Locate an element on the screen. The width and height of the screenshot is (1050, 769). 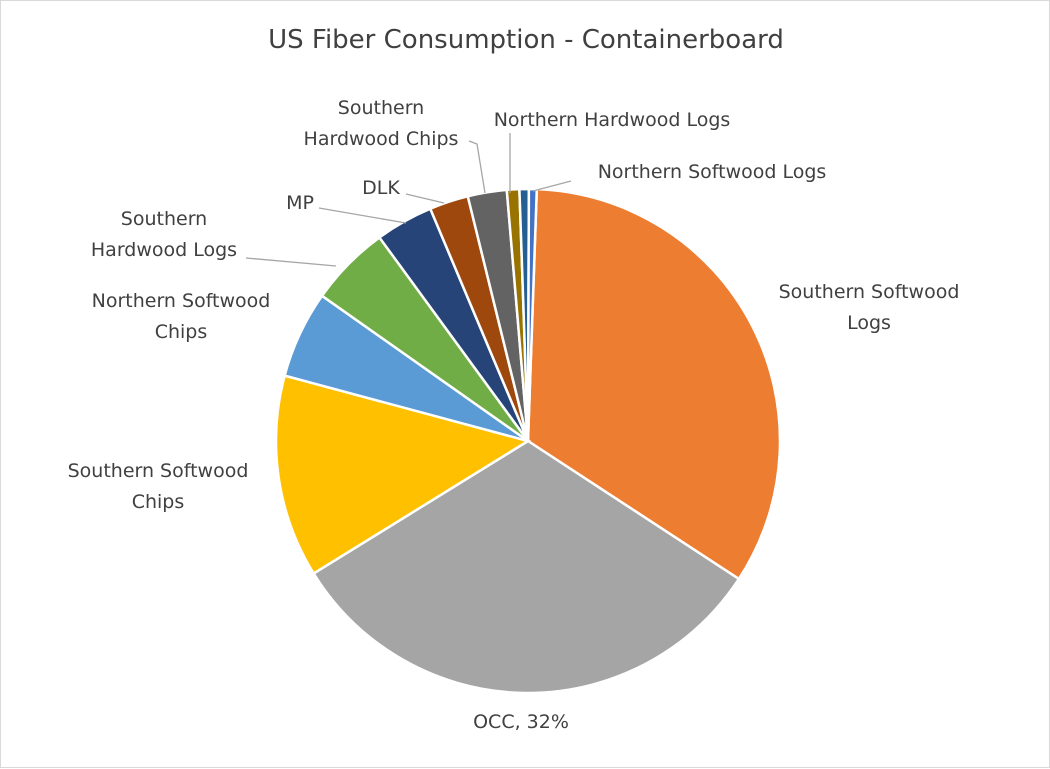
data-label-1: OCC, 32% is located at coordinates (521, 722).